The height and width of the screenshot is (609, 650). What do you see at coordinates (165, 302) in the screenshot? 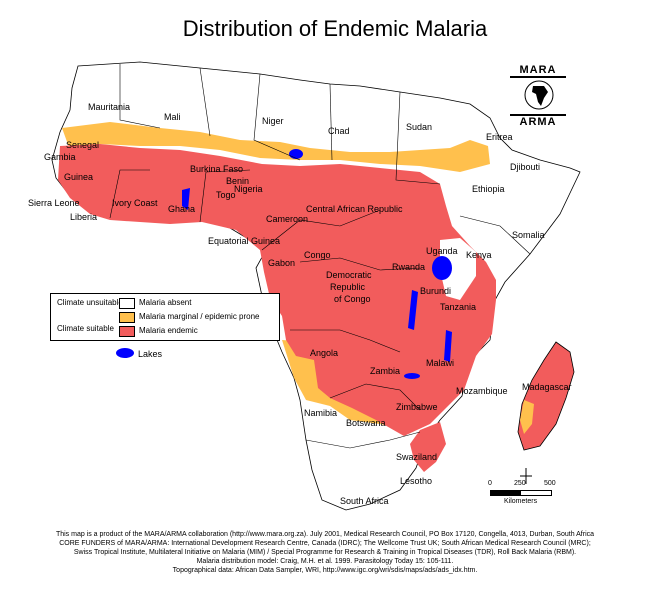
I see `legend-label-absent: Malaria absent` at bounding box center [165, 302].